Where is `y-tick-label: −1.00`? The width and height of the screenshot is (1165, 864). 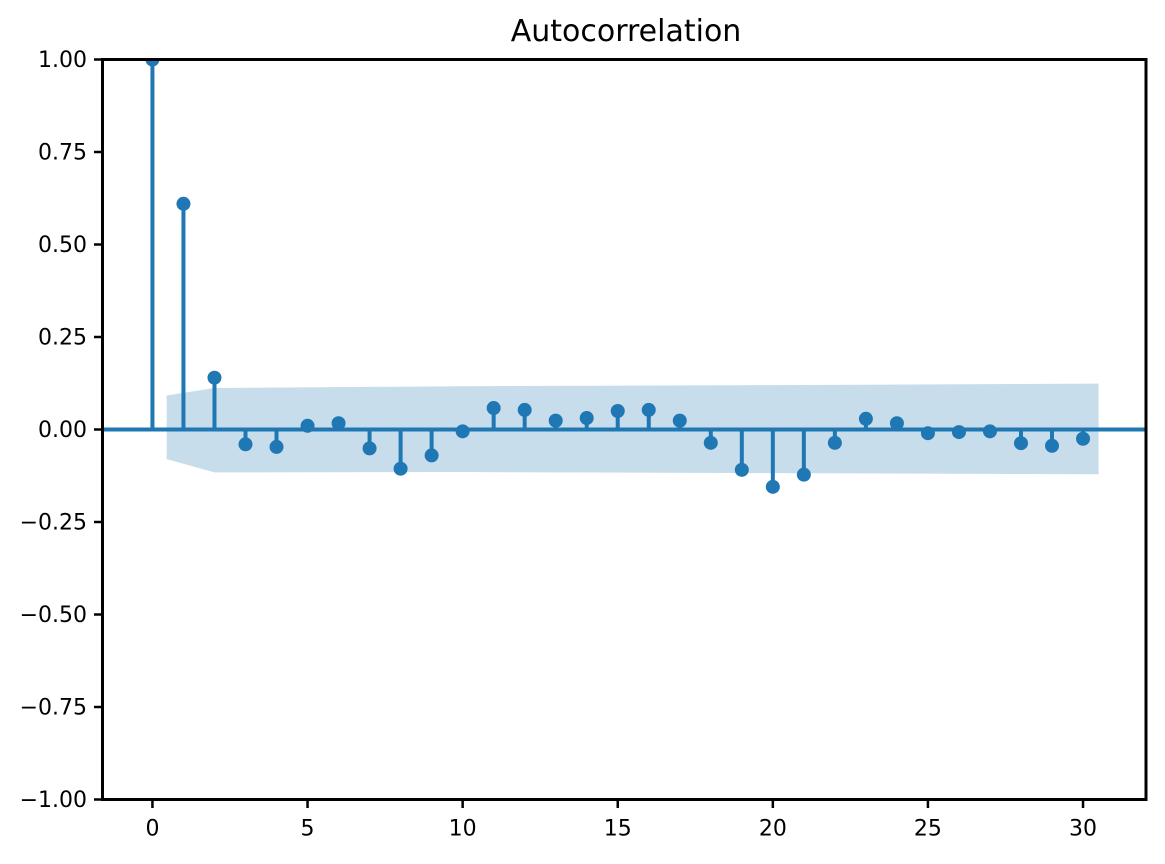 y-tick-label: −1.00 is located at coordinates (53, 800).